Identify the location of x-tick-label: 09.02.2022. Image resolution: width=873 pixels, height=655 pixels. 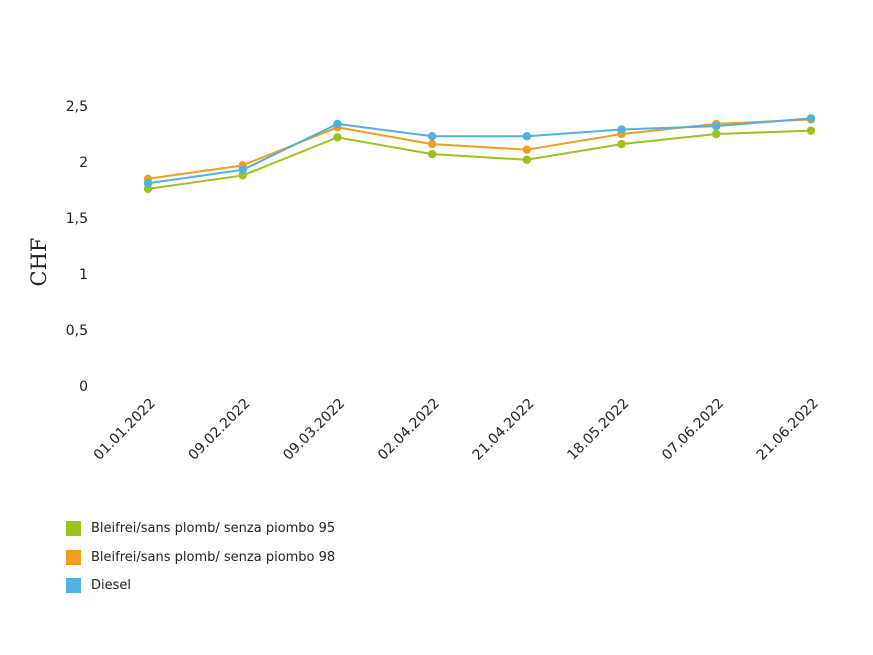
(220, 430).